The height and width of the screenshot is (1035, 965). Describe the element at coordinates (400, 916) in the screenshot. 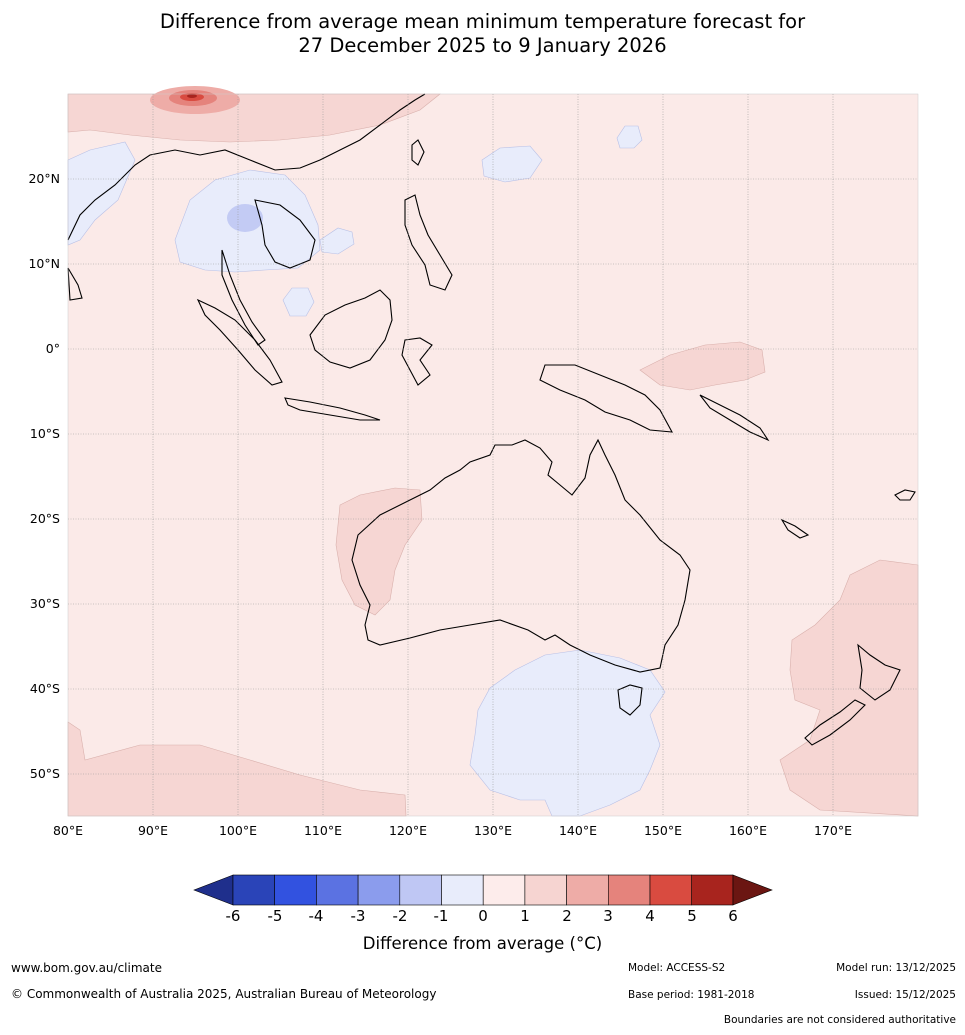

I see `colorbar-tick: -2` at that location.